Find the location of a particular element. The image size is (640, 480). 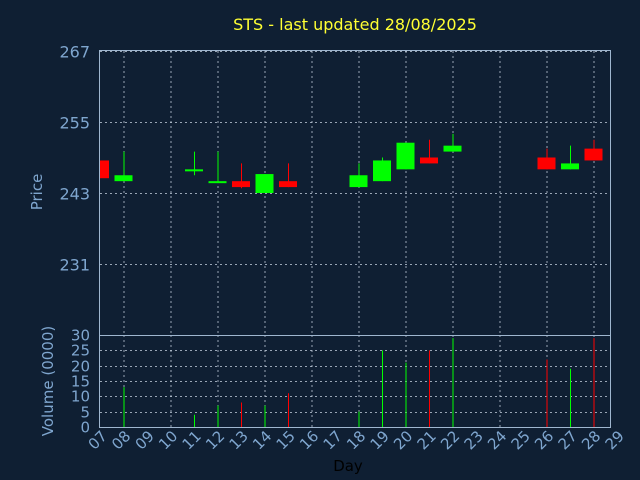

day-tick-label: 29 is located at coordinates (615, 440).